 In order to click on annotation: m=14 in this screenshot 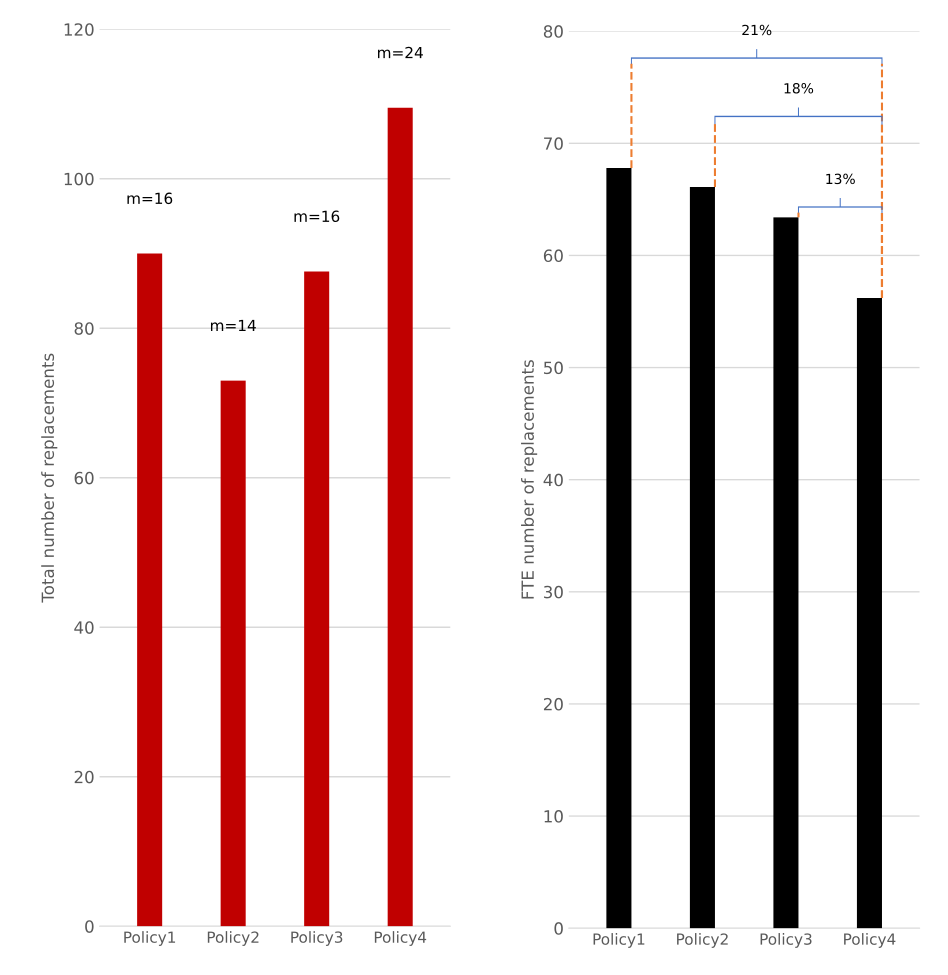, I will do `click(233, 325)`.